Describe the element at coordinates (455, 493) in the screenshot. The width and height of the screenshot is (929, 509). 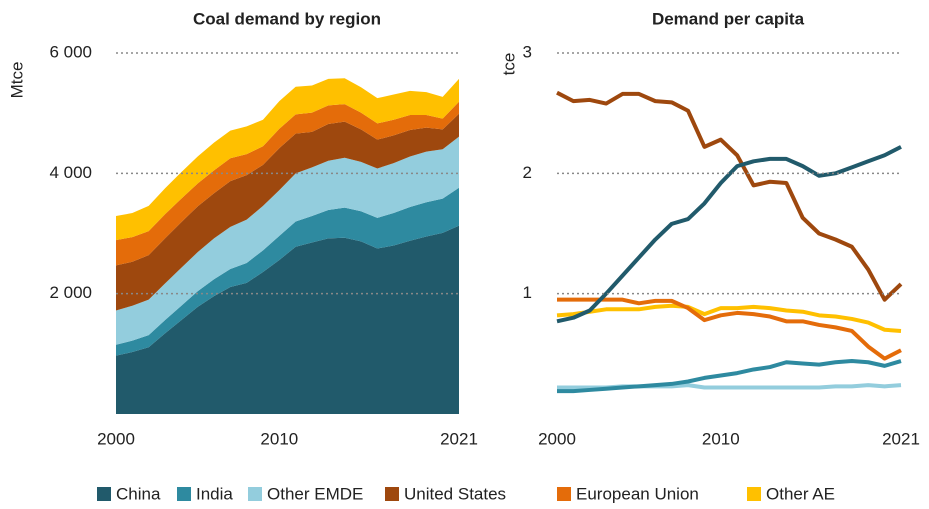
I see `legend-label: United States` at that location.